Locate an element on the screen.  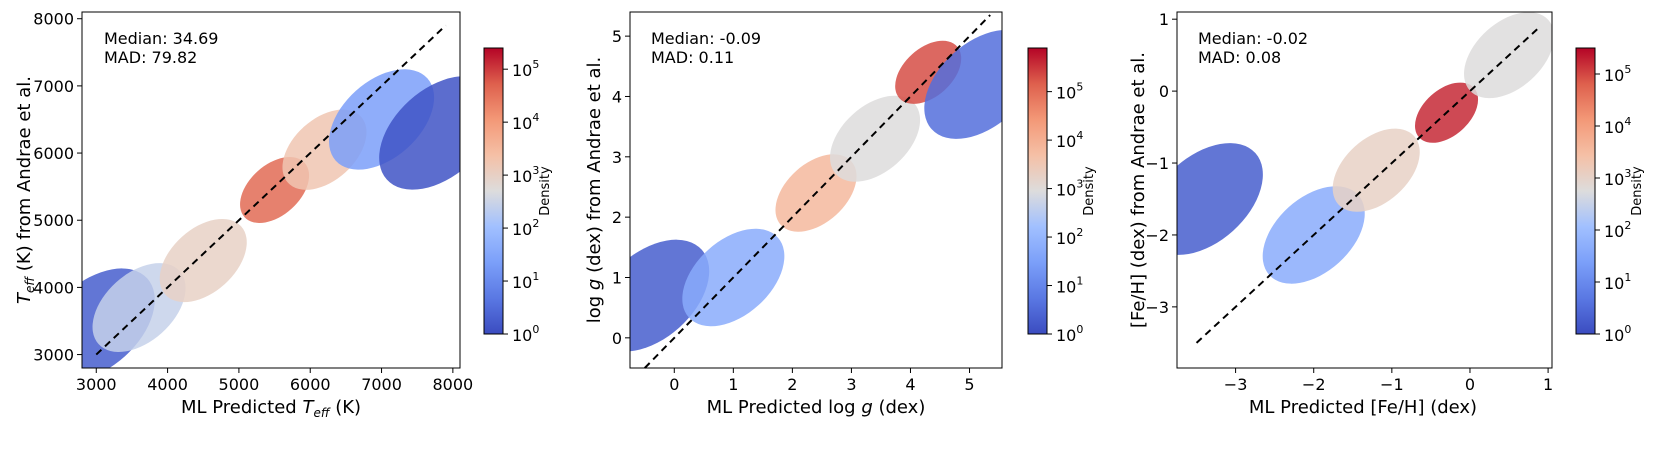
colorbar-teff: 10⁰ 10¹ 10² 10³ 10⁴ 10⁵ Density is located at coordinates (518, 196).